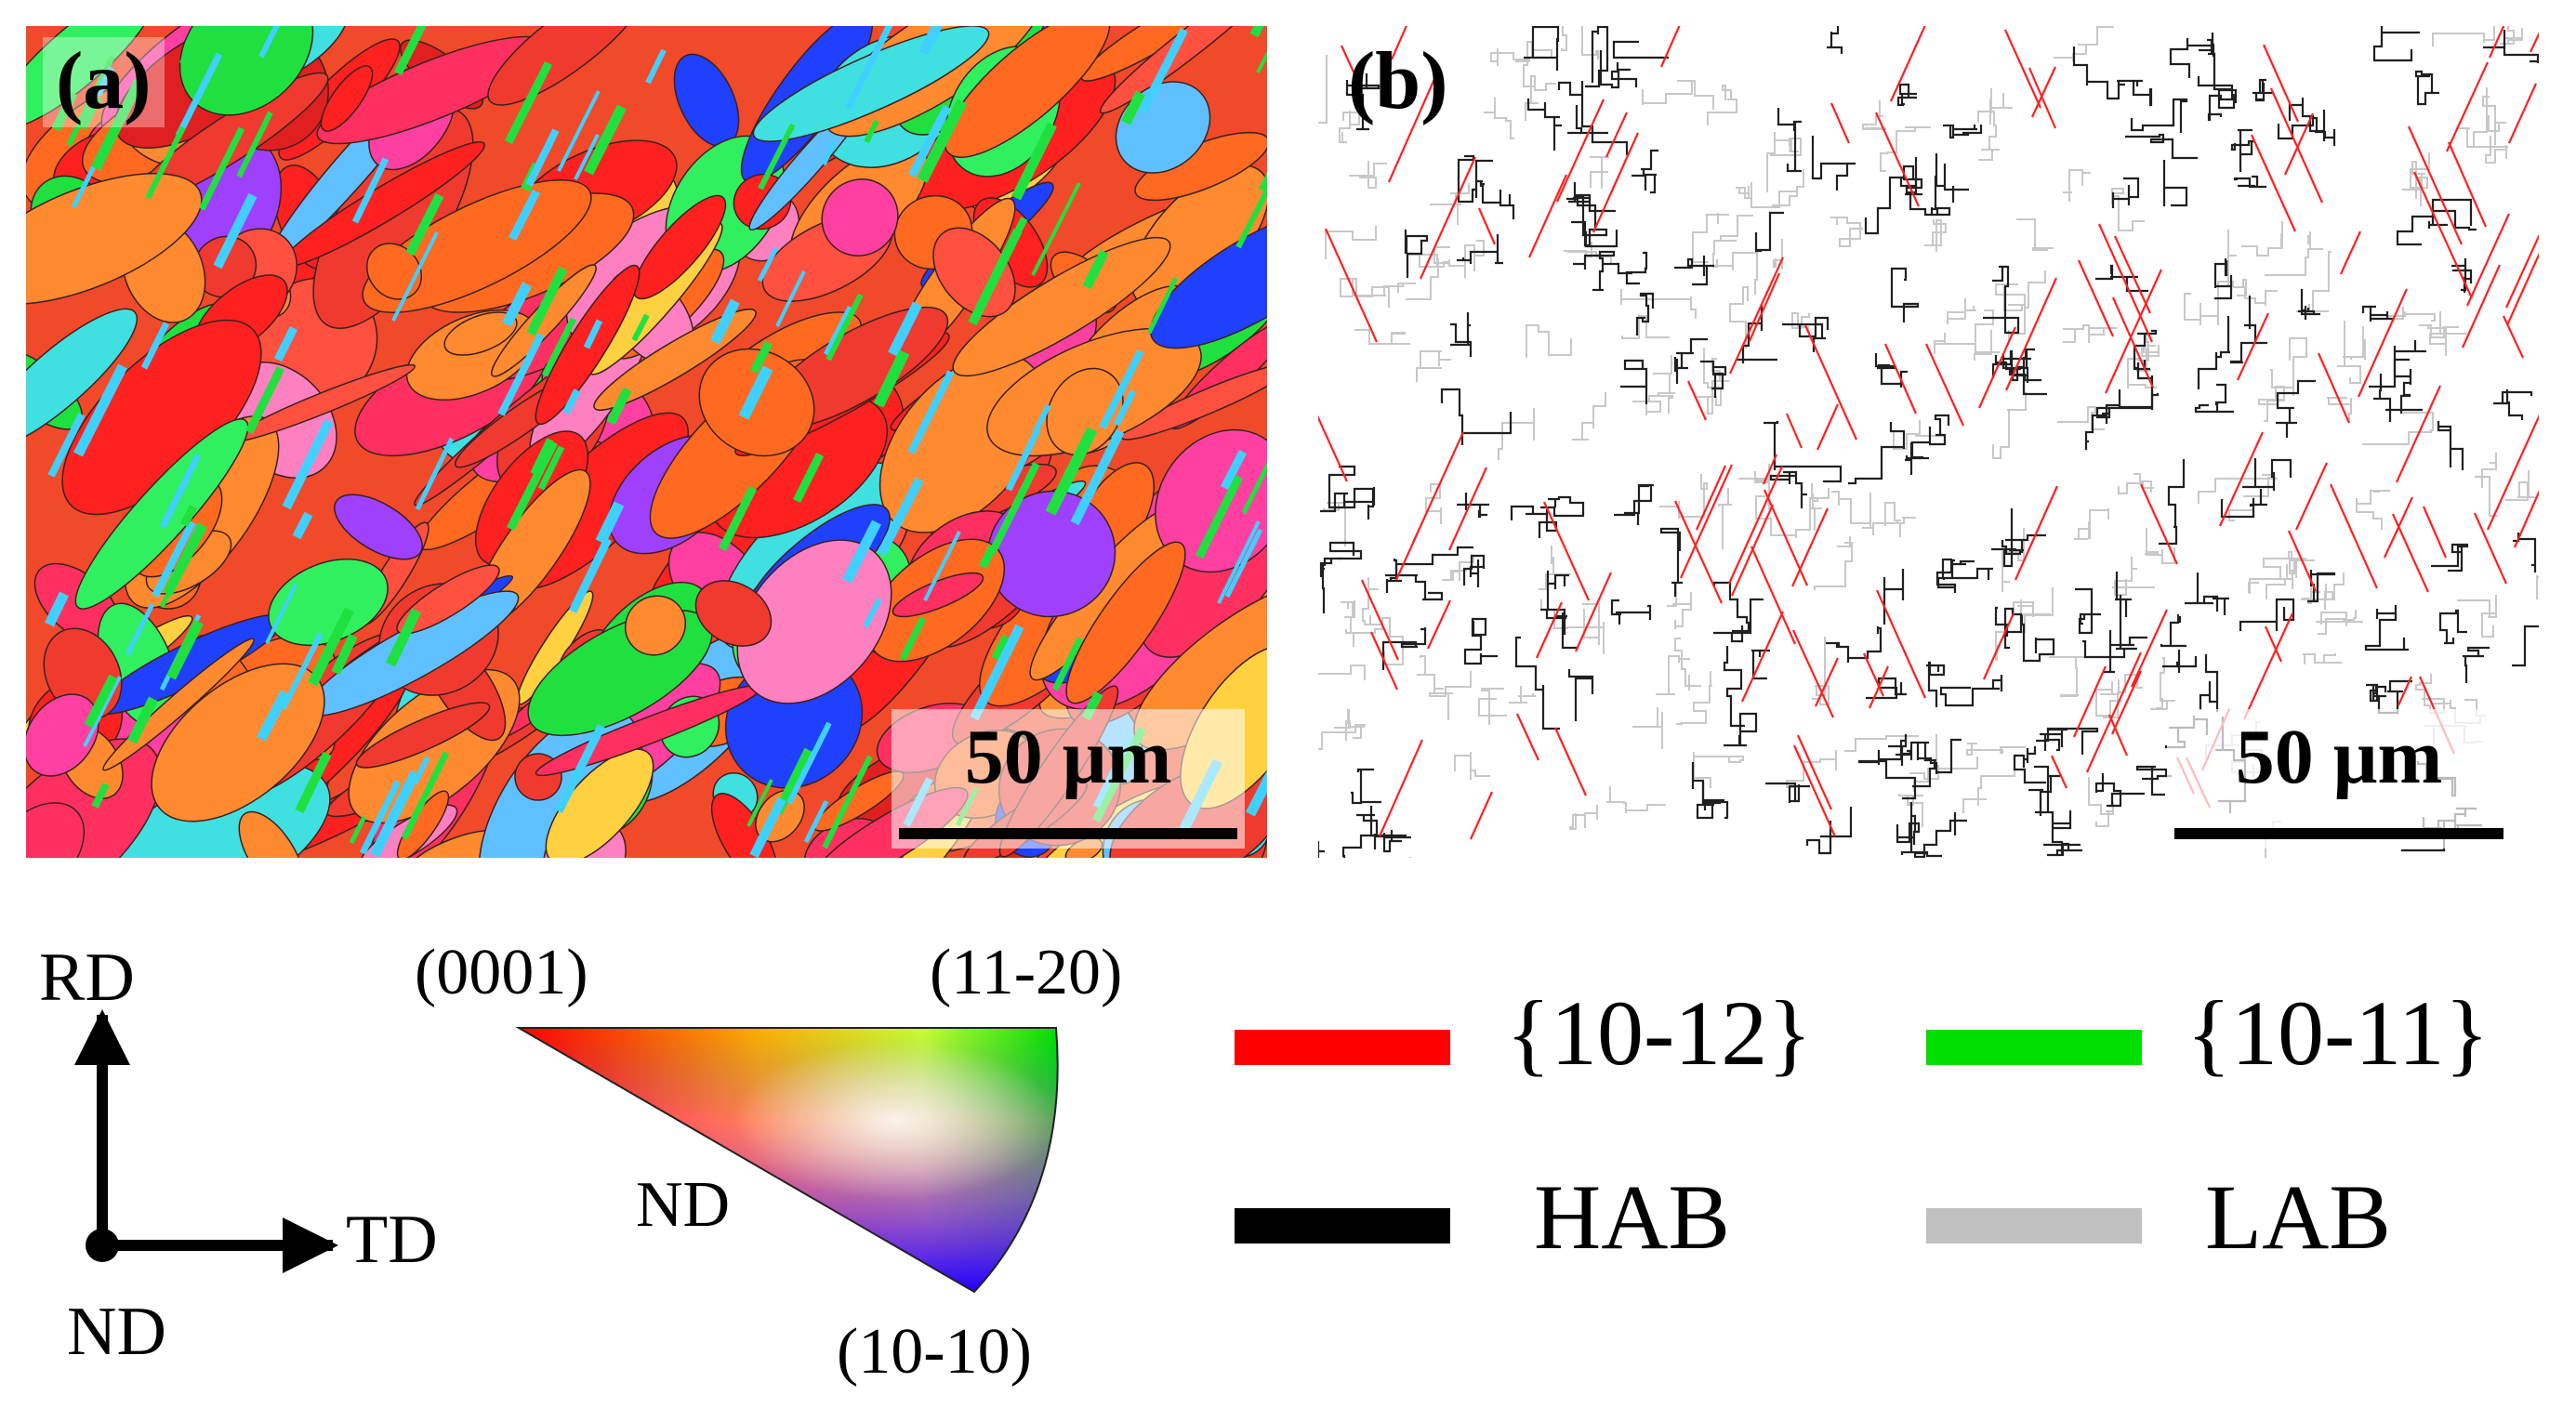  Describe the element at coordinates (392, 1240) in the screenshot. I see `axis-td-label: TD` at that location.